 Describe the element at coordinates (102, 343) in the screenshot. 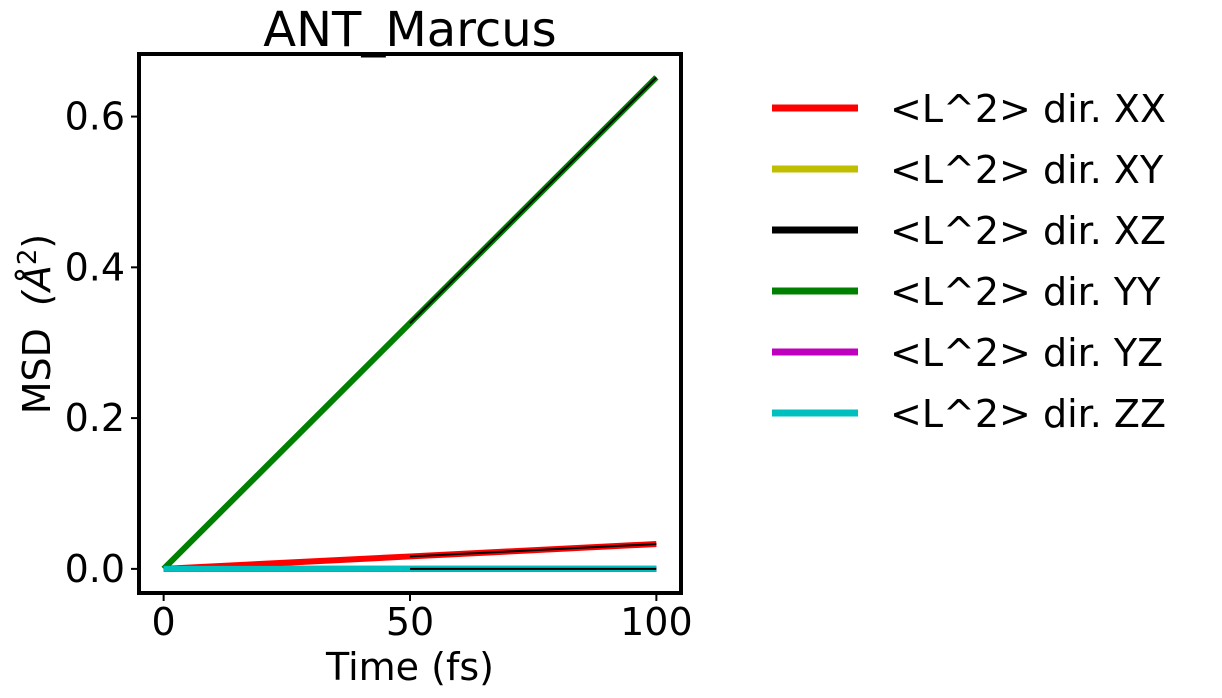

I see `y-axis-ticks: 0.0 0.2 0.4 0.6` at that location.